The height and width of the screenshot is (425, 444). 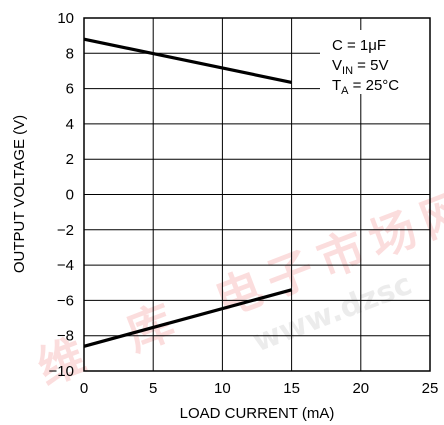 What do you see at coordinates (70, 53) in the screenshot?
I see `y-tick-label: 8` at bounding box center [70, 53].